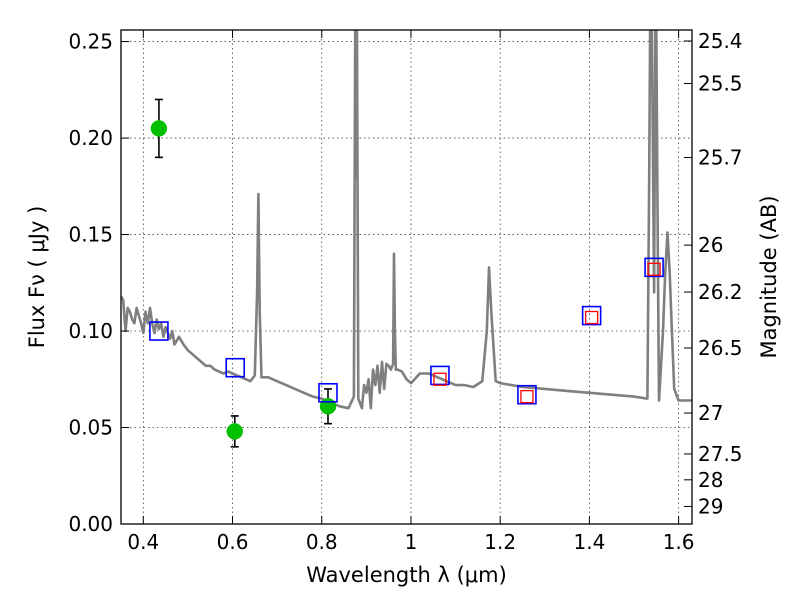 The image size is (800, 600). Describe the element at coordinates (90, 42) in the screenshot. I see `y-tick-label: 0.25` at that location.